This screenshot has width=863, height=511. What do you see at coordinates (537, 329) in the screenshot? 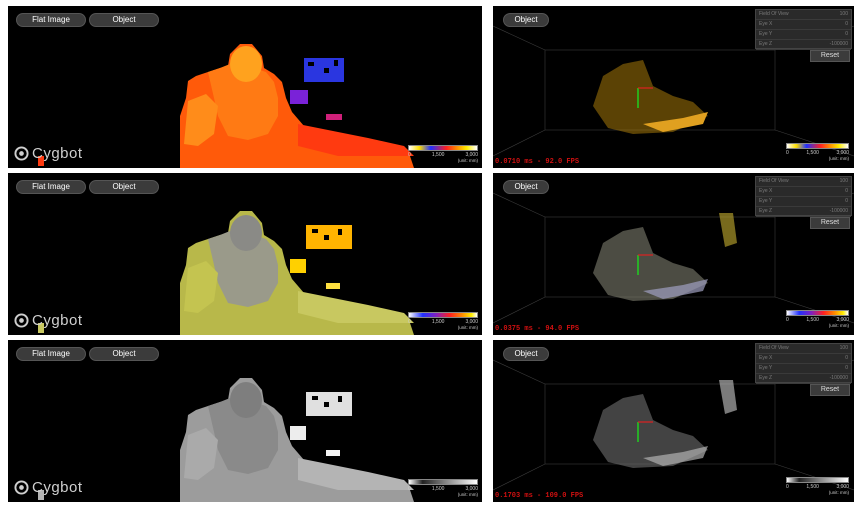
I see `fps-readout: 0.0375 ms - 94.0 FPS` at bounding box center [537, 329].